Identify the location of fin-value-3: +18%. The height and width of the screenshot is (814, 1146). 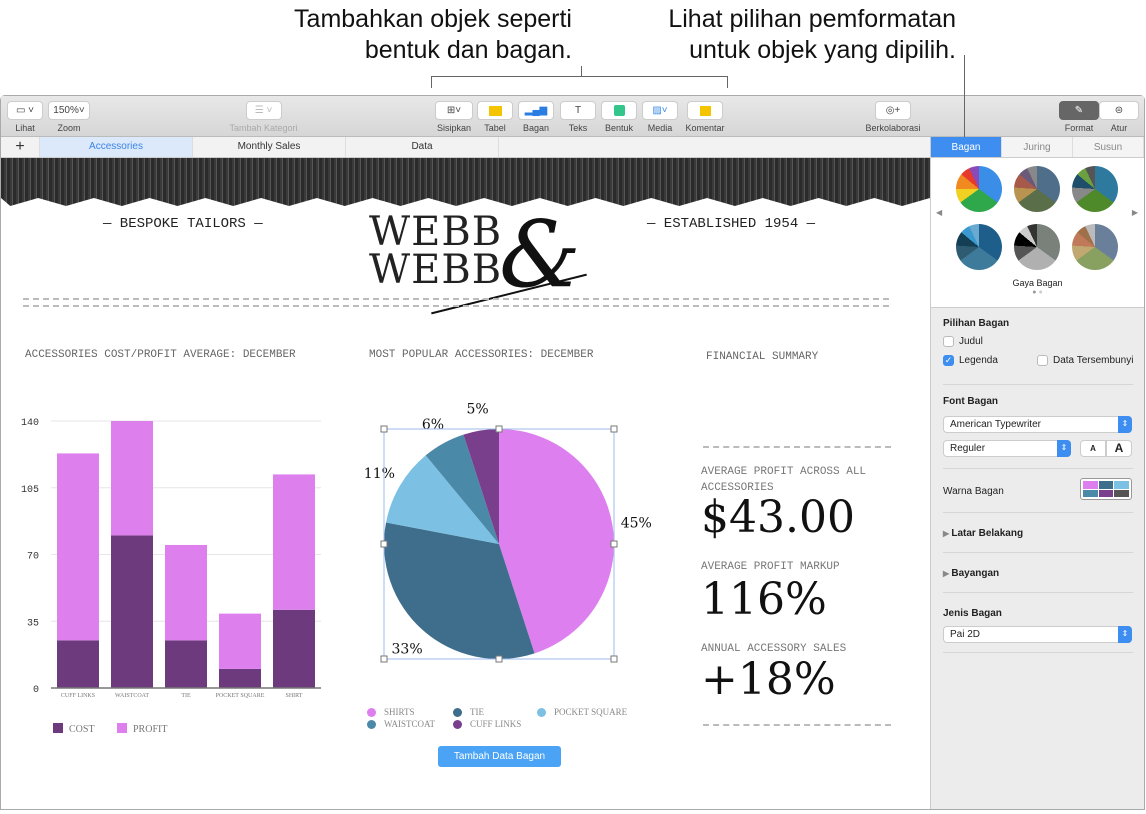
(768, 679).